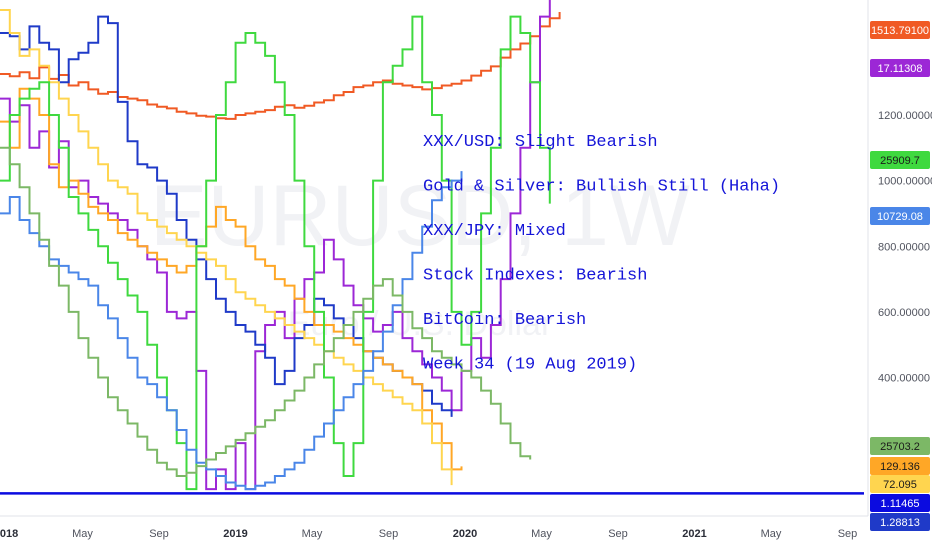  I want to click on badge-label: 1513.79100, so click(900, 31).